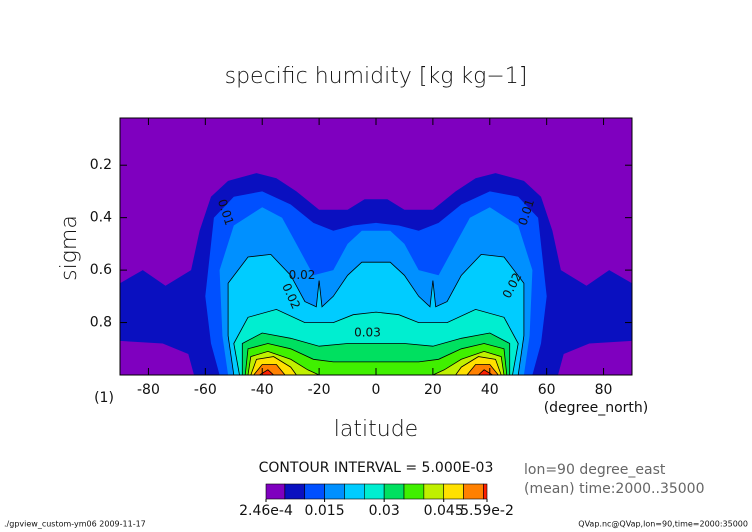 The image size is (752, 532). What do you see at coordinates (614, 489) in the screenshot?
I see `info-line: (mean) time:2000..35000` at bounding box center [614, 489].